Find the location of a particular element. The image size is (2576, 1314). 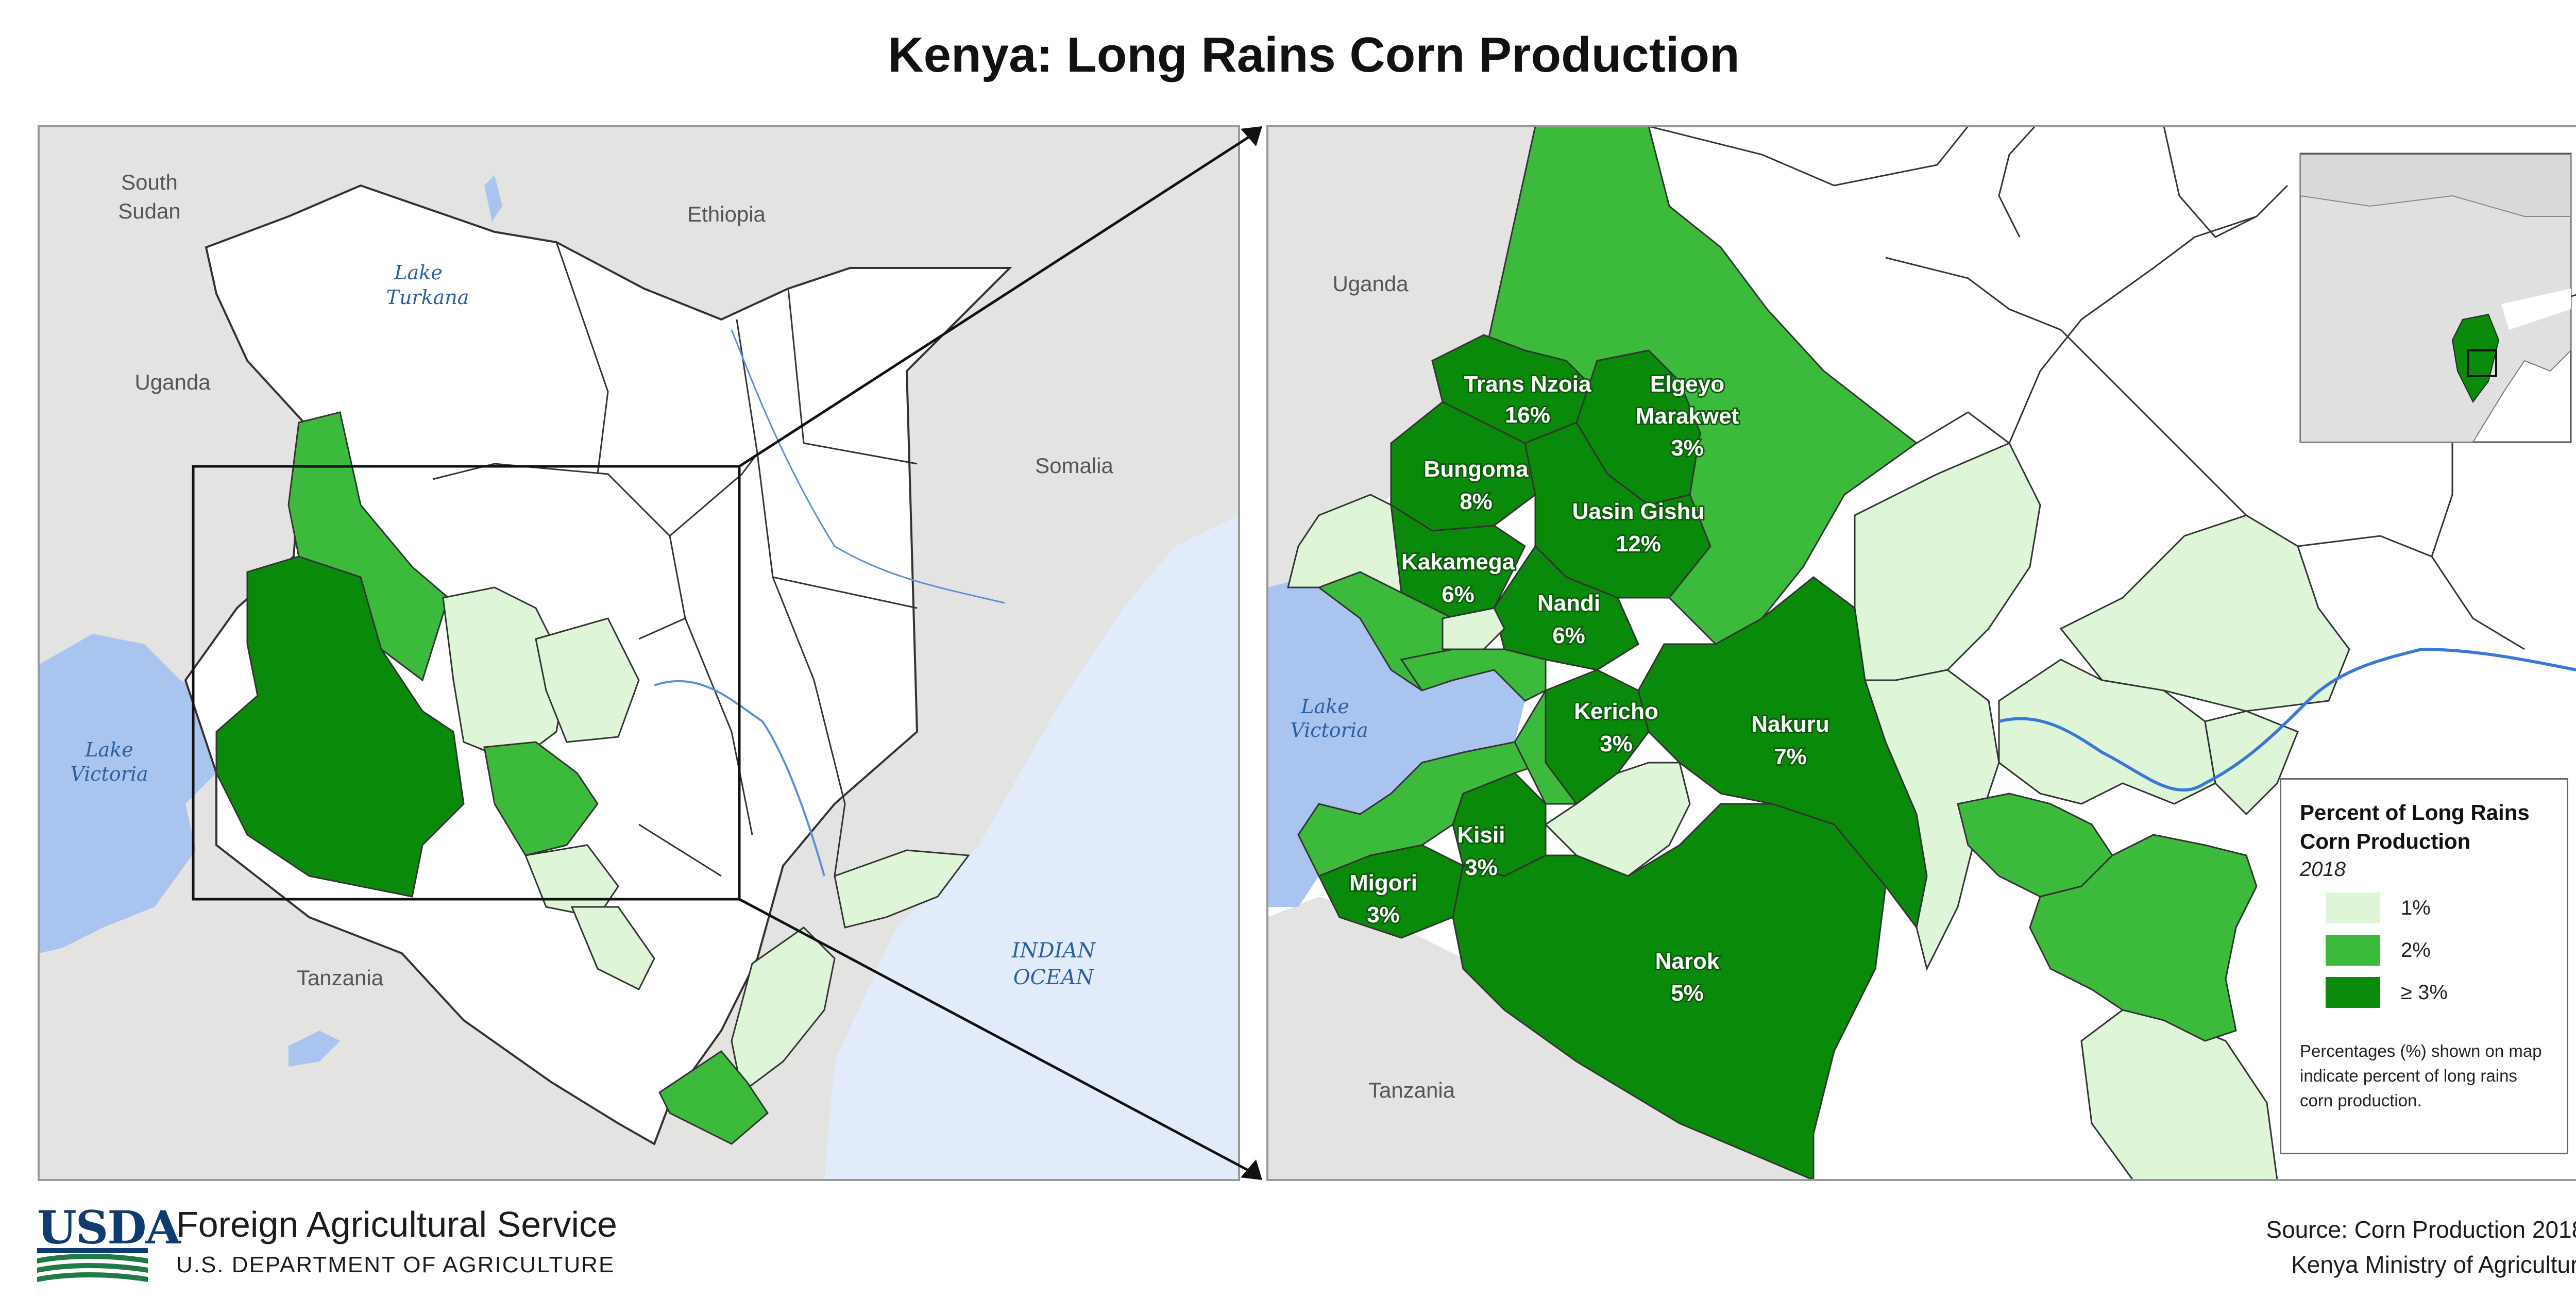

label-lake-victoria-left-2: Victoria is located at coordinates (109, 774).